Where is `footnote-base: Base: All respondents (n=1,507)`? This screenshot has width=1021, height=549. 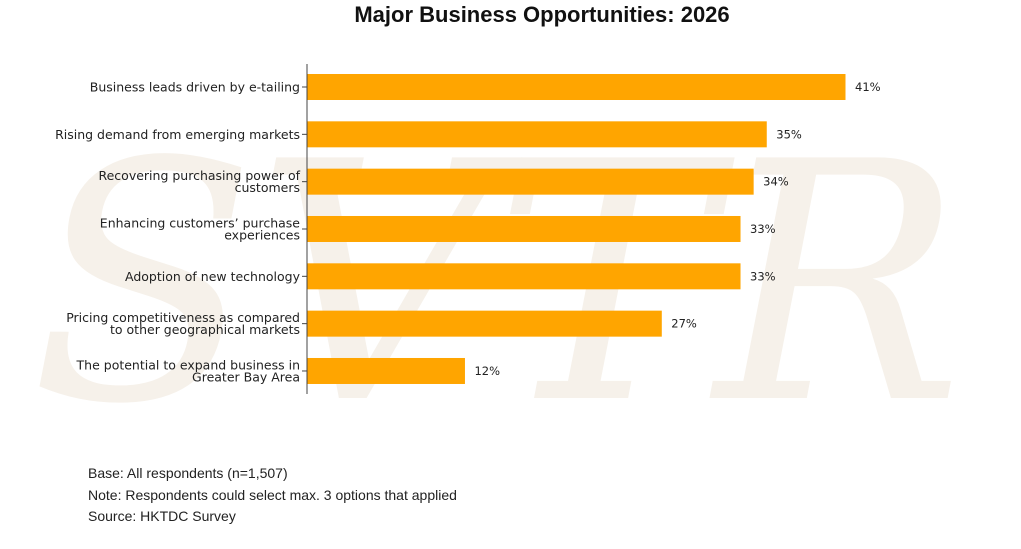
footnote-base: Base: All respondents (n=1,507) is located at coordinates (188, 473).